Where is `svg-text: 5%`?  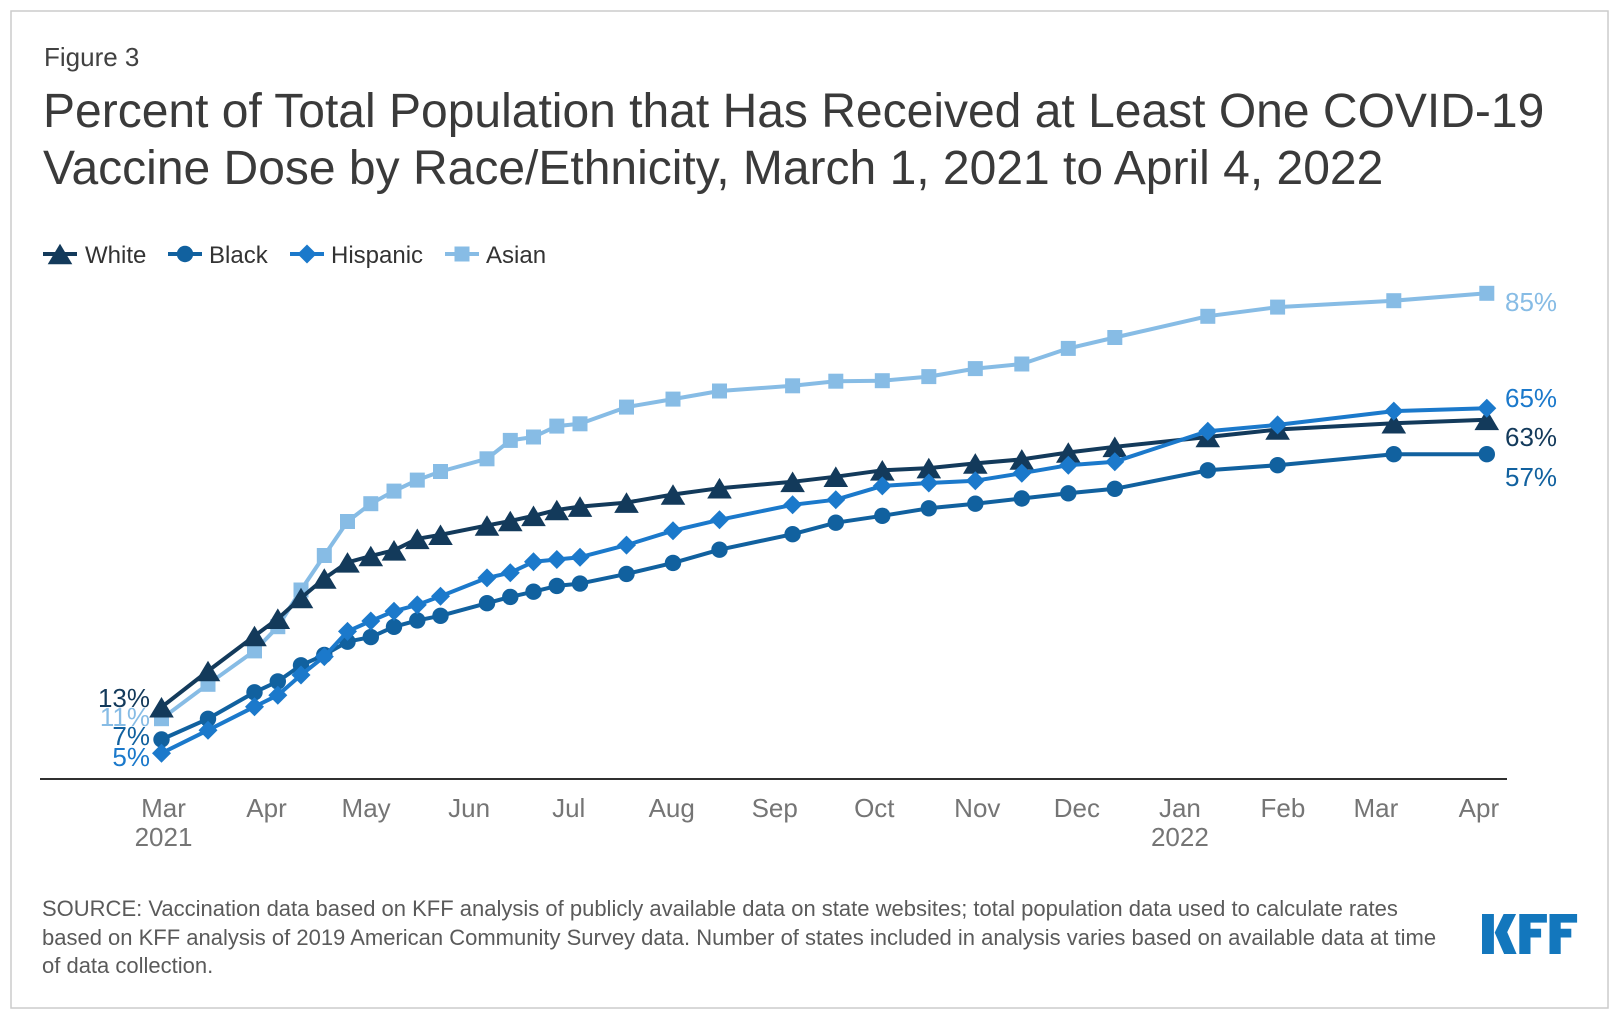 svg-text: 5% is located at coordinates (131, 757).